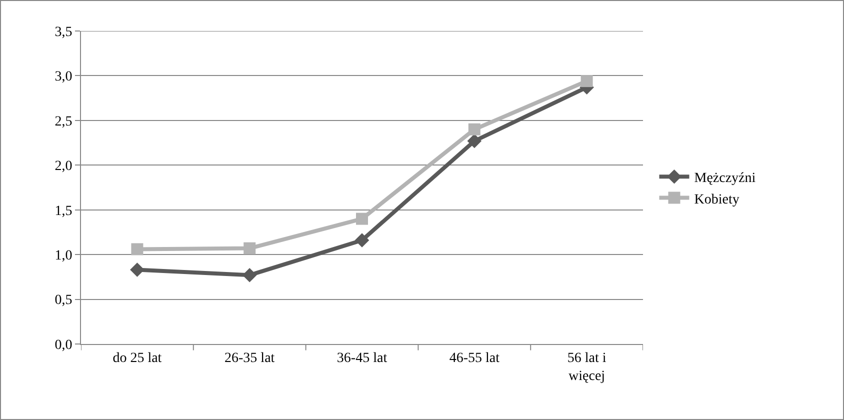 This screenshot has height=420, width=844. What do you see at coordinates (725, 178) in the screenshot?
I see `legend-label: Mężczyźni` at bounding box center [725, 178].